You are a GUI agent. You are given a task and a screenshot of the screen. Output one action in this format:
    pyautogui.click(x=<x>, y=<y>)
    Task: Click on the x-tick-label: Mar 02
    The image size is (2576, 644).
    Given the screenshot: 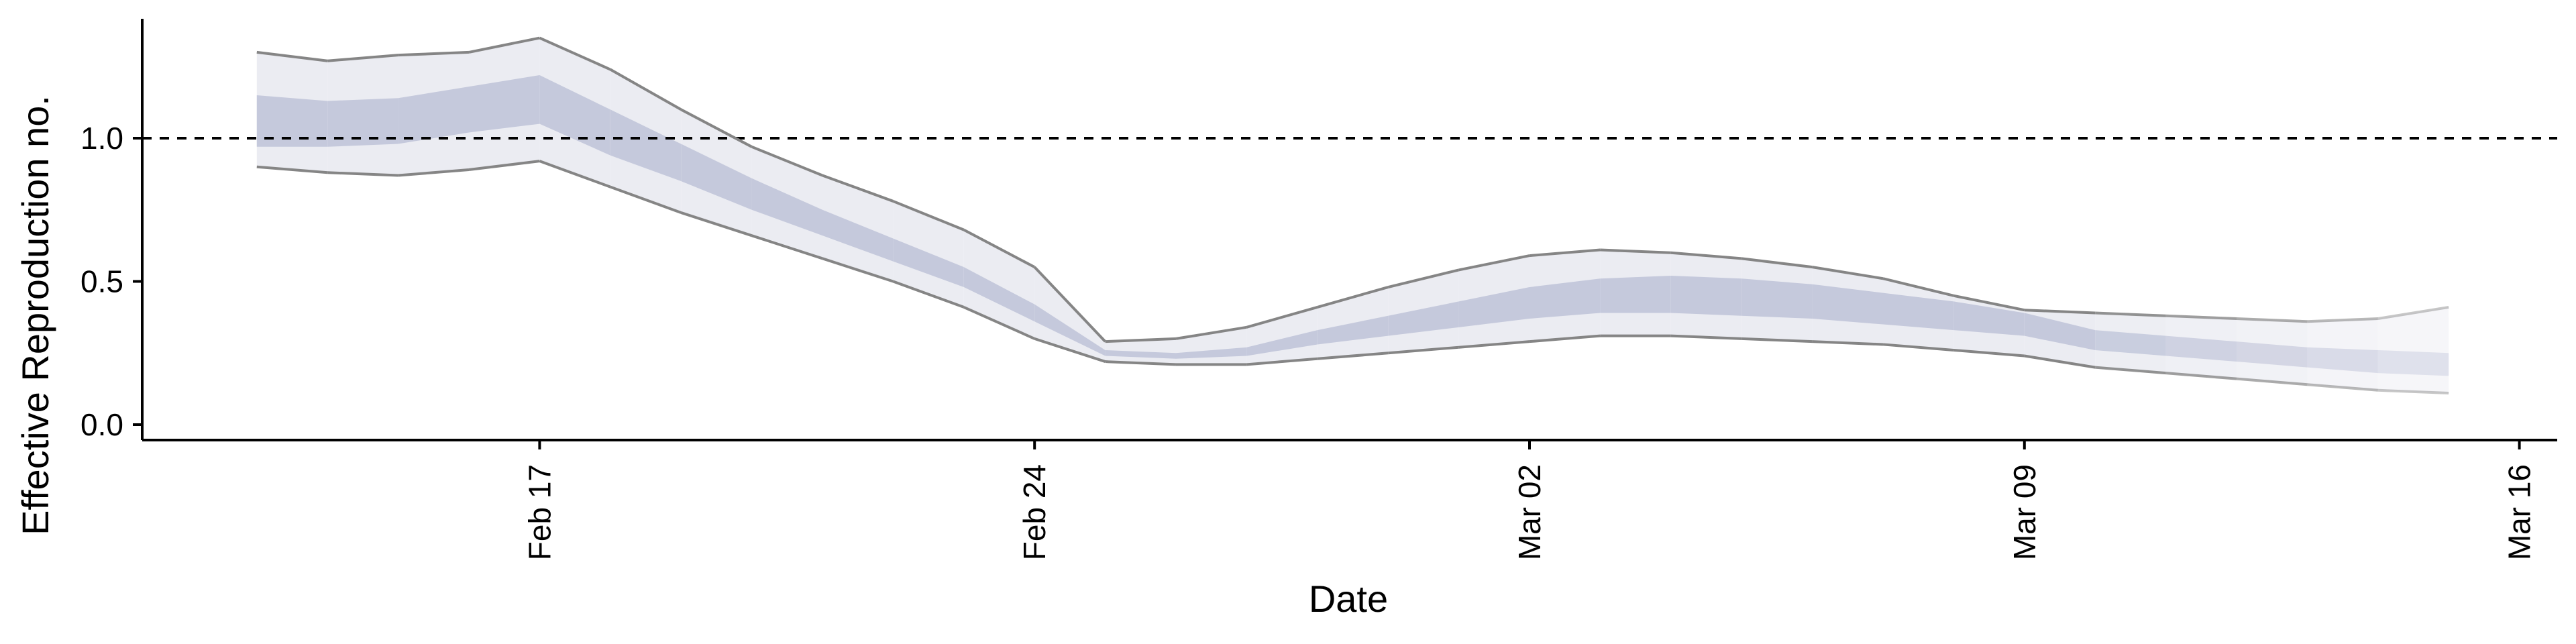 What is the action you would take?
    pyautogui.click(x=1529, y=512)
    